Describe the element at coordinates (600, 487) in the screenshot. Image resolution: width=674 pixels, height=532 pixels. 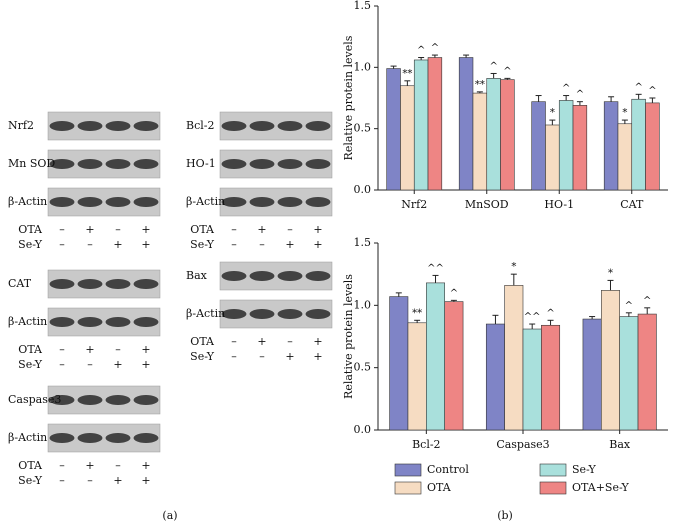
I see `legend-label: OTA+Se-Y` at that location.